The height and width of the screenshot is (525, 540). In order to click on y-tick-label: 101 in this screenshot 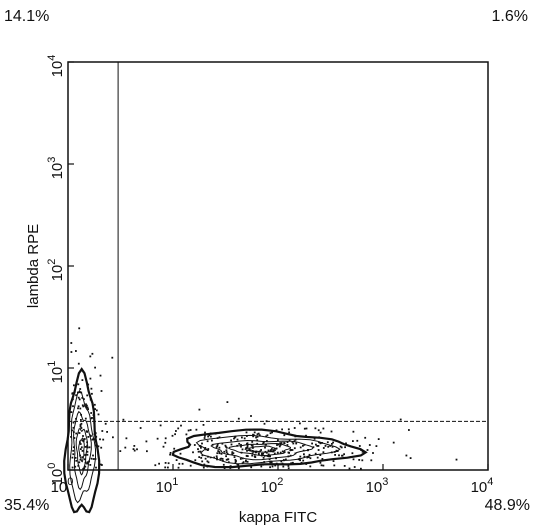, I will do `click(56, 372)`.